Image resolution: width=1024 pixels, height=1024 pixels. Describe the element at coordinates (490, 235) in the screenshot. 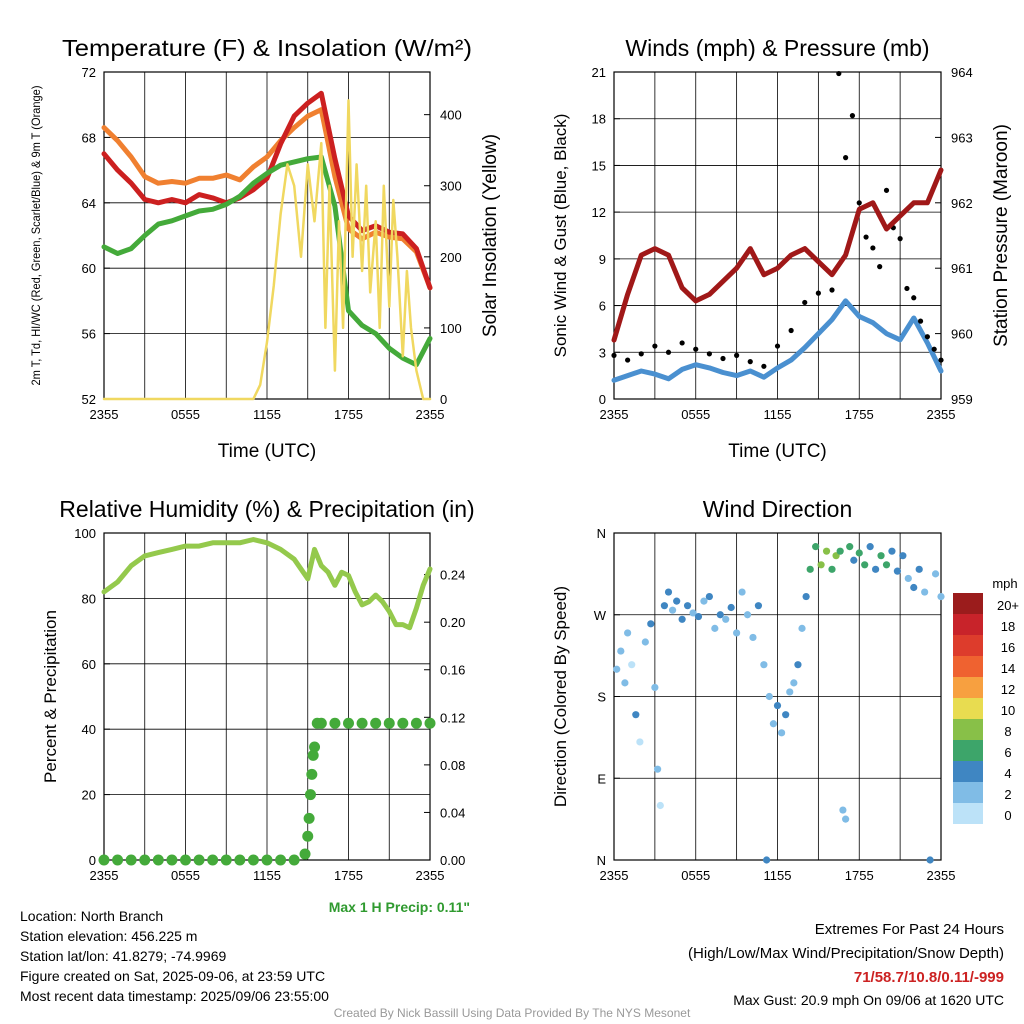

I see `temp-y2-axis-label: Solar Insolation (Yellow)` at that location.